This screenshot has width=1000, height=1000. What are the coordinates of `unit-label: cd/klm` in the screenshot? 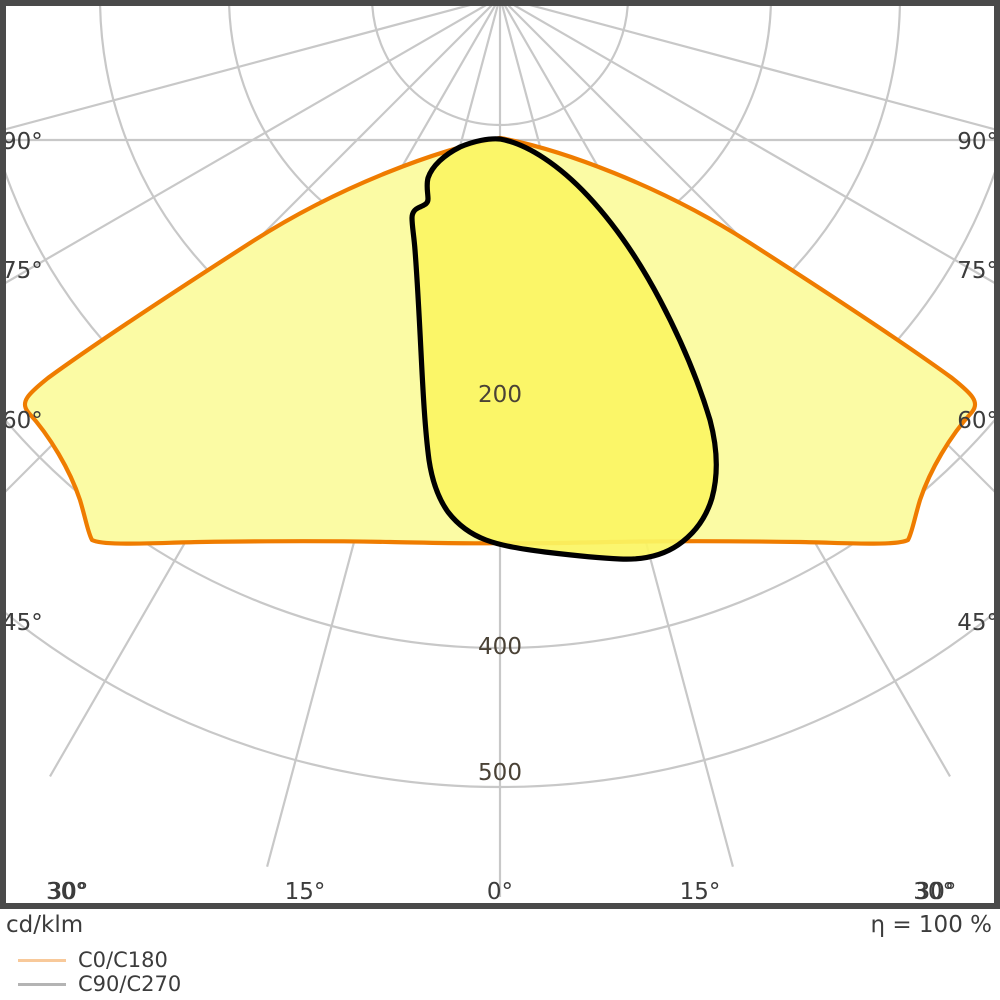 It's located at (45, 925).